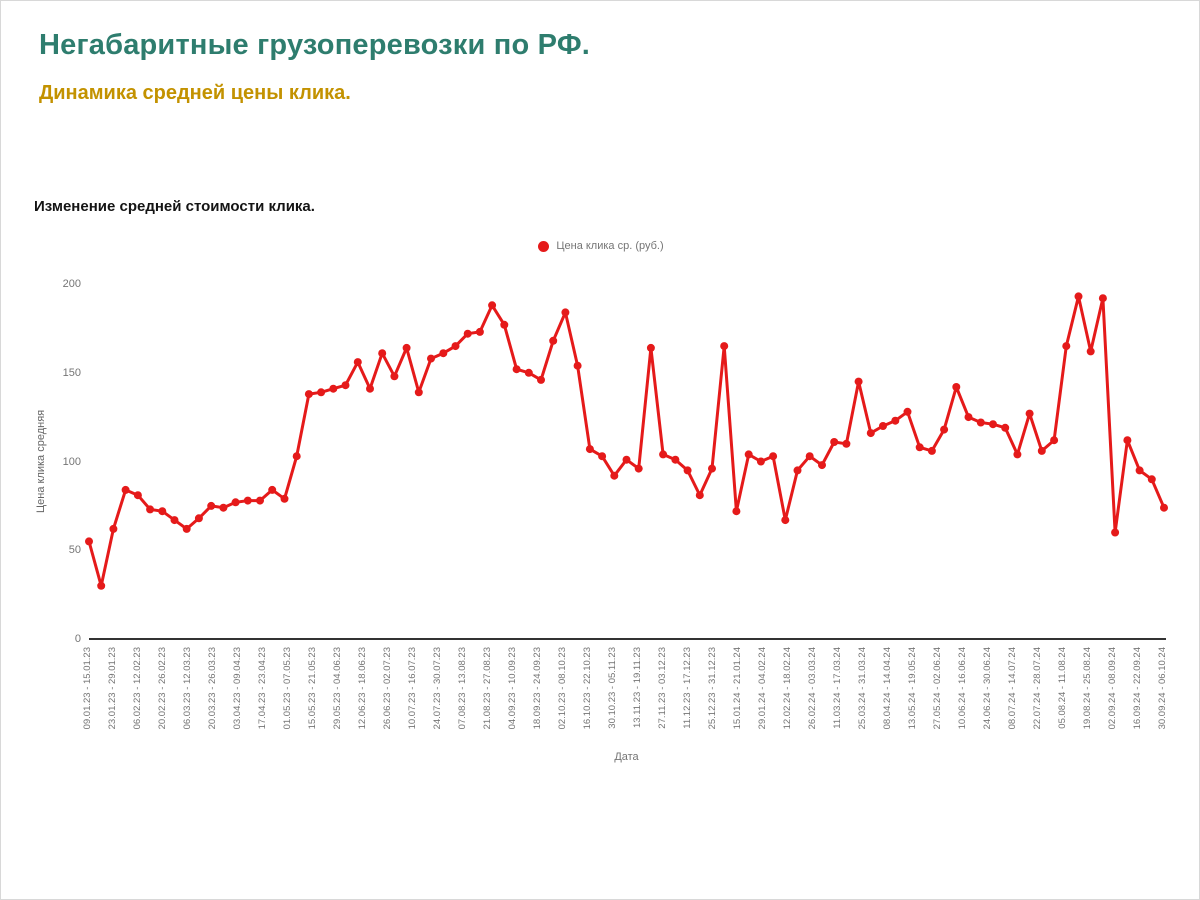 The height and width of the screenshot is (900, 1200). Describe the element at coordinates (544, 246) in the screenshot. I see `legend-marker-icon` at that location.